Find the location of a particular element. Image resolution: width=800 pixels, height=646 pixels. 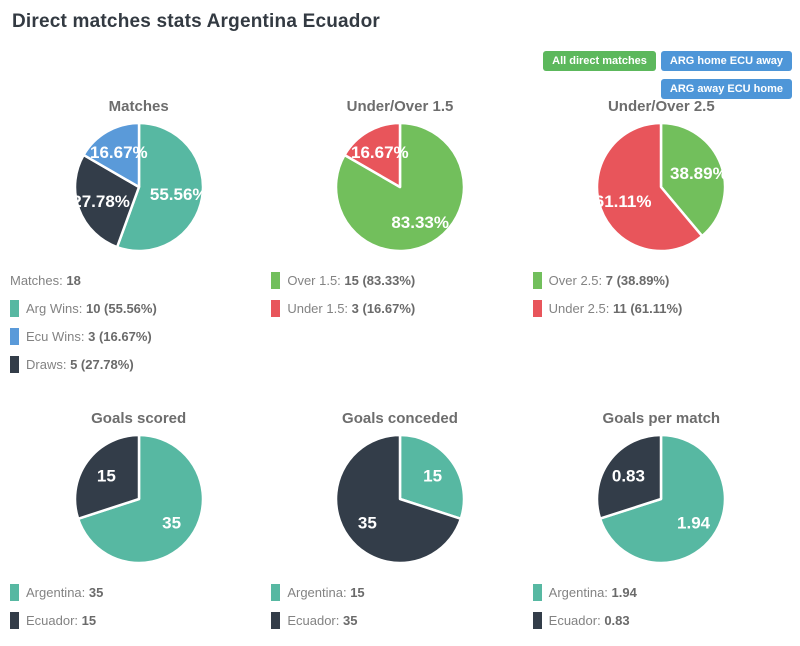

filter-row-bottom: ARG away ECU home is located at coordinates (726, 89).